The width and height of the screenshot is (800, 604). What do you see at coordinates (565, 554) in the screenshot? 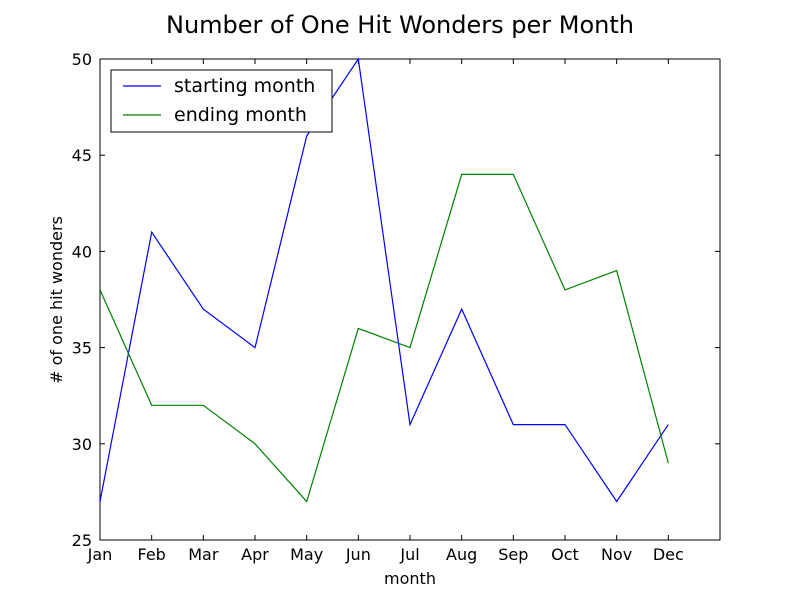
I see `x-tick-label: Oct` at bounding box center [565, 554].